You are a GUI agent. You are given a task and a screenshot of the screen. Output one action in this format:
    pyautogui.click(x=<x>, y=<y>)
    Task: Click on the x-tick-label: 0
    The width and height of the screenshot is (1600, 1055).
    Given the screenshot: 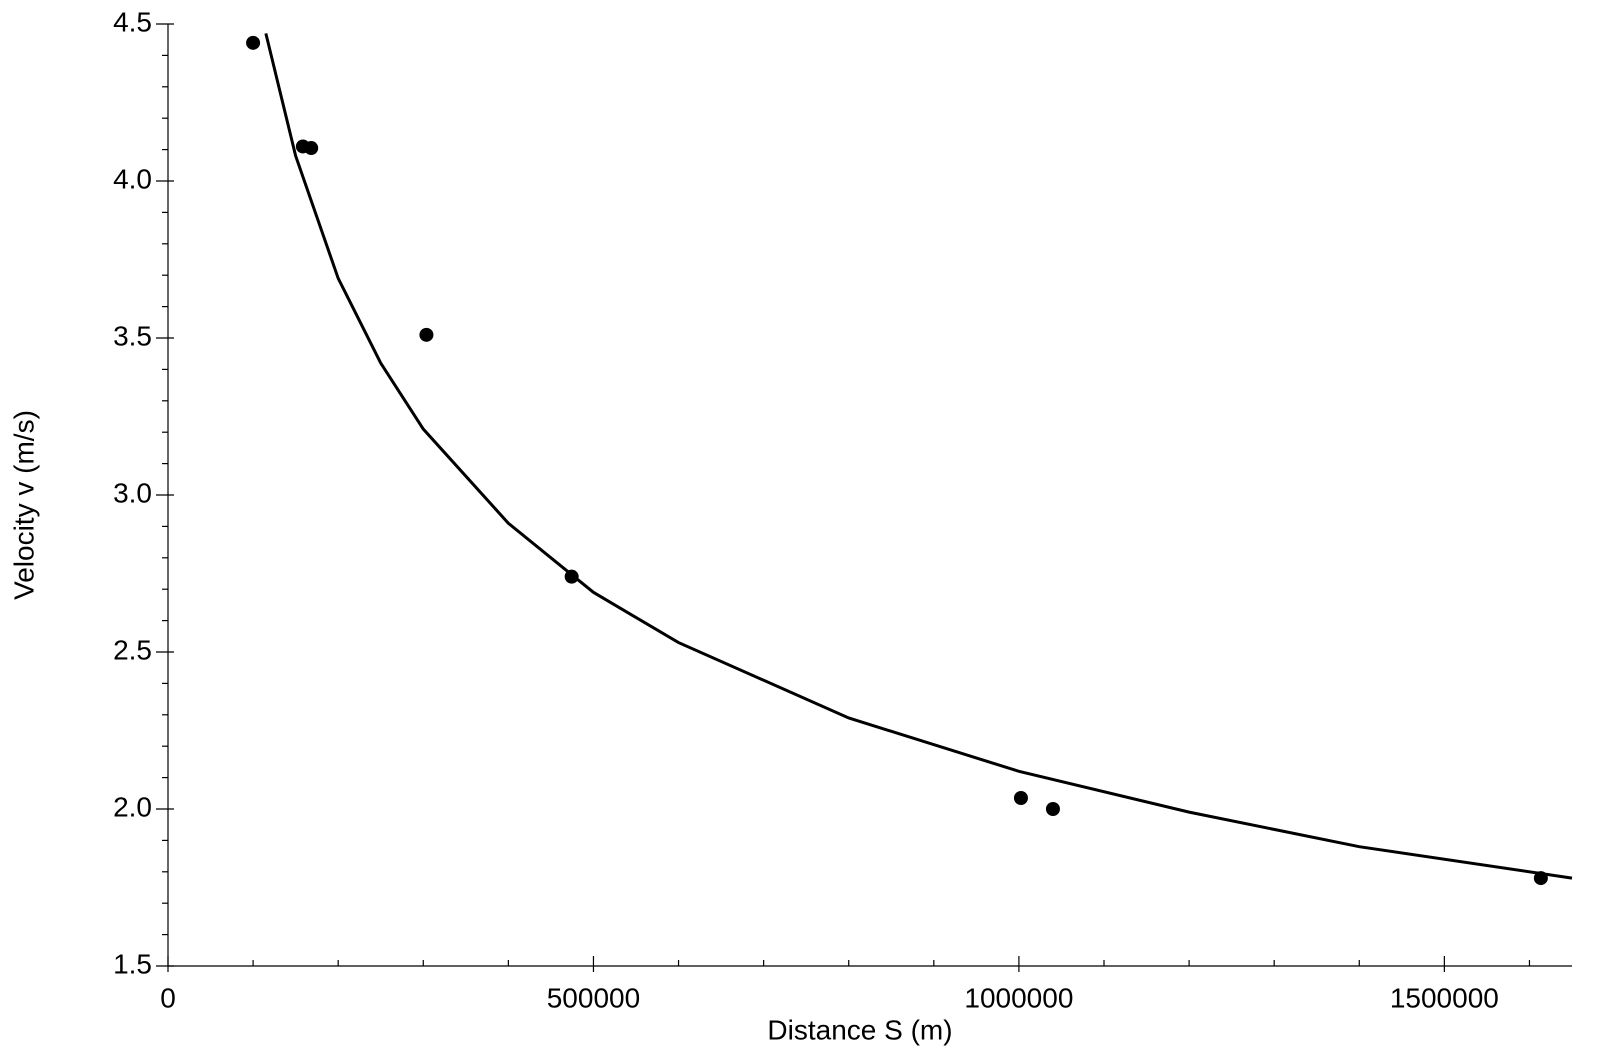 What is the action you would take?
    pyautogui.click(x=168, y=997)
    